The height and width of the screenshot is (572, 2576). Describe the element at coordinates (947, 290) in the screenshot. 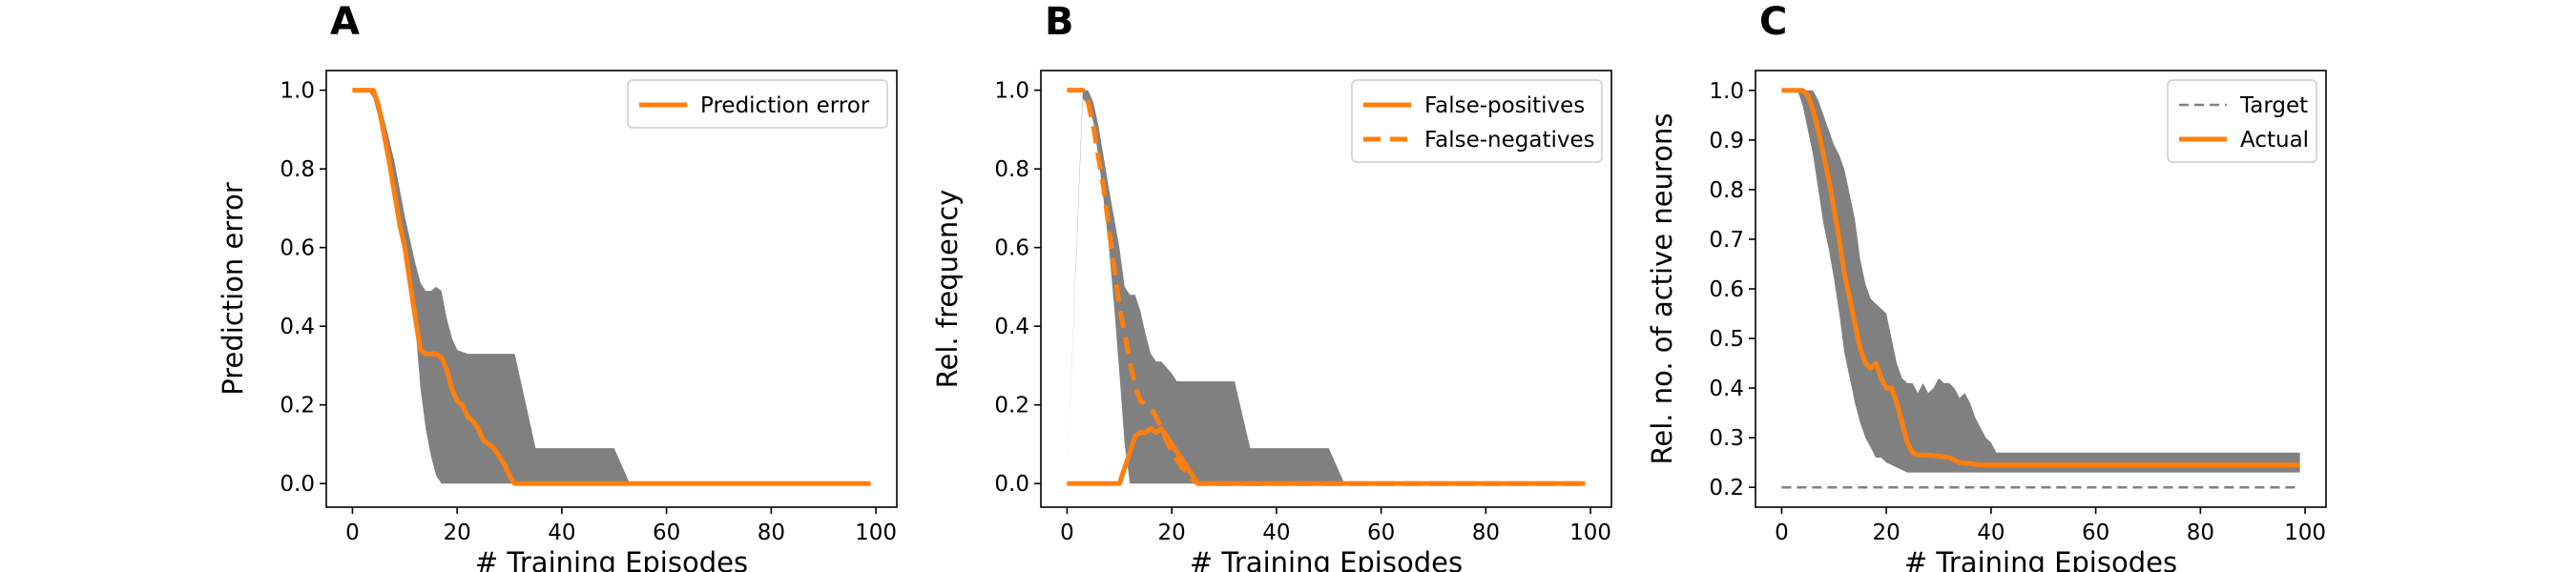

I see `y-axis-label: Rel. frequency` at that location.